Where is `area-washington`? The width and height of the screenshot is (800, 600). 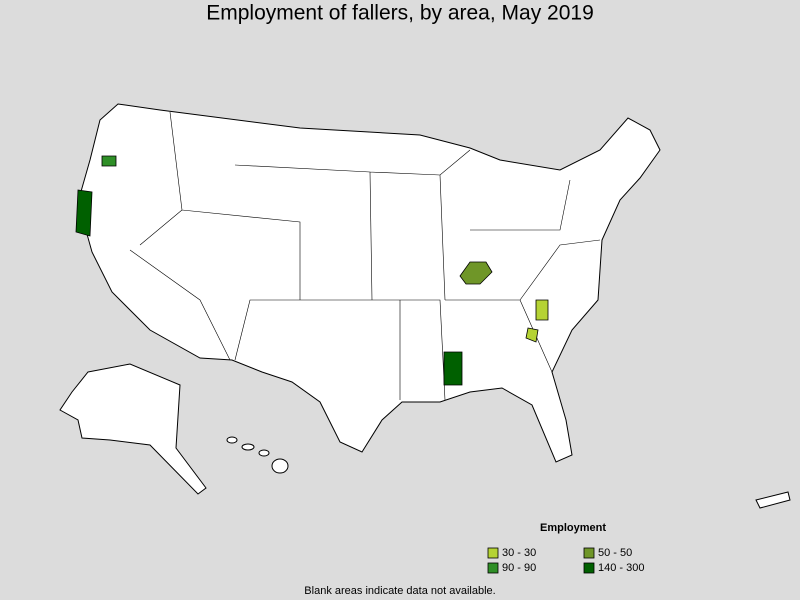
area-washington is located at coordinates (109, 161).